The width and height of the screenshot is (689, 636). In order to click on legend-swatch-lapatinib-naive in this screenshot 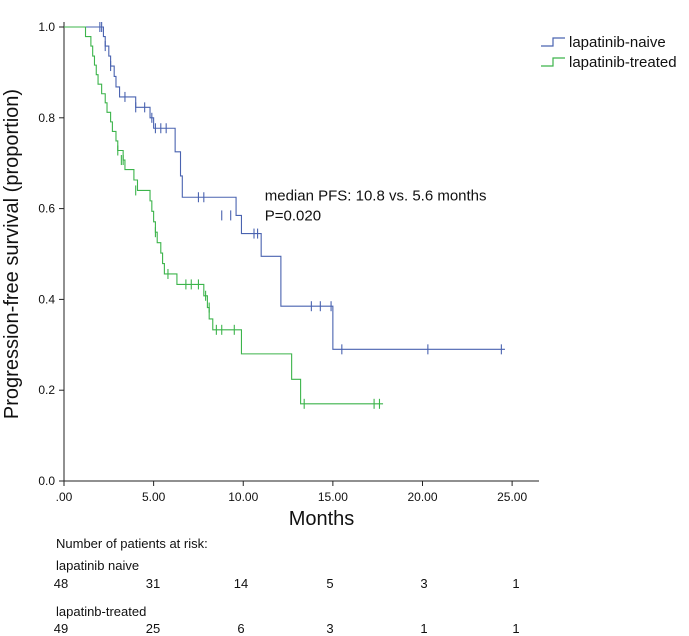, I will do `click(553, 42)`.